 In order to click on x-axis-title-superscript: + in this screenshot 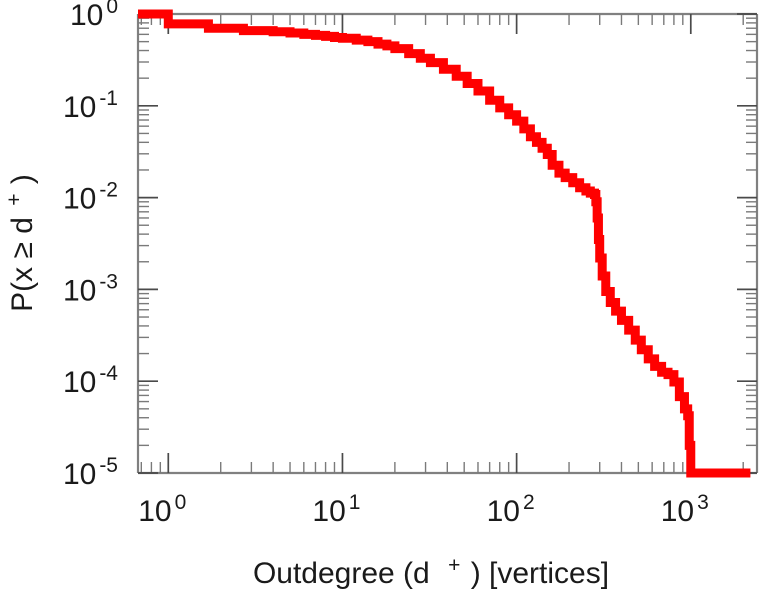, I will do `click(454, 565)`.